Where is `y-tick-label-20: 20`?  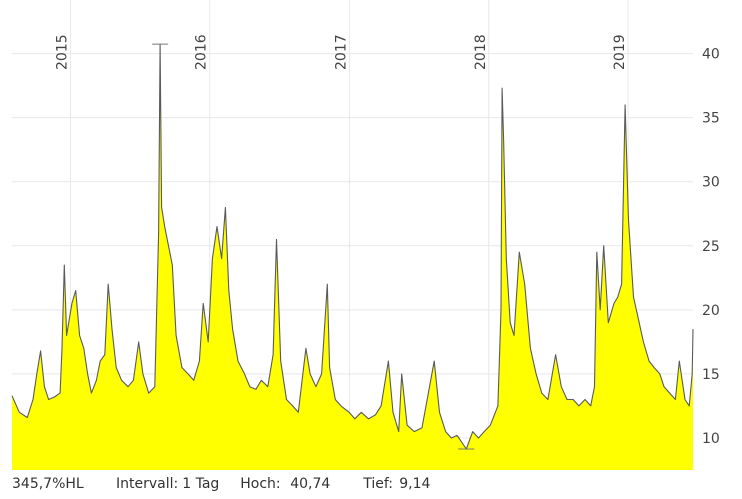 y-tick-label-20: 20 is located at coordinates (711, 311).